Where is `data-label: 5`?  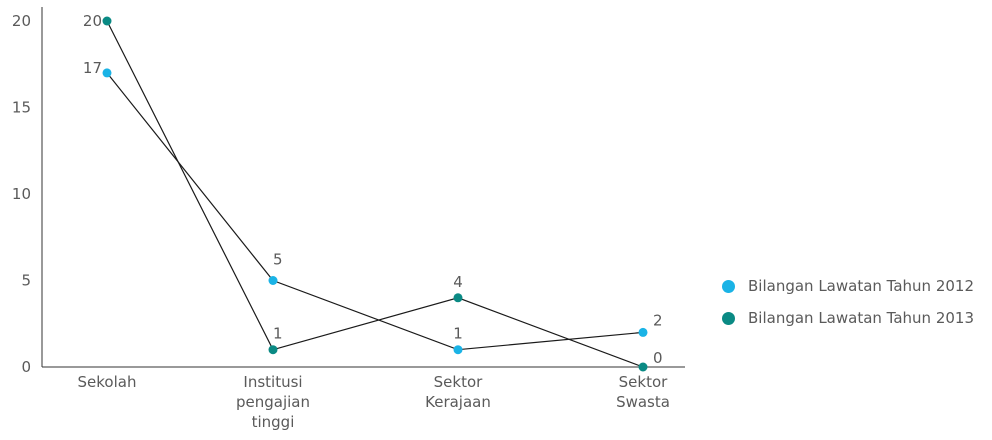 data-label: 5 is located at coordinates (278, 260).